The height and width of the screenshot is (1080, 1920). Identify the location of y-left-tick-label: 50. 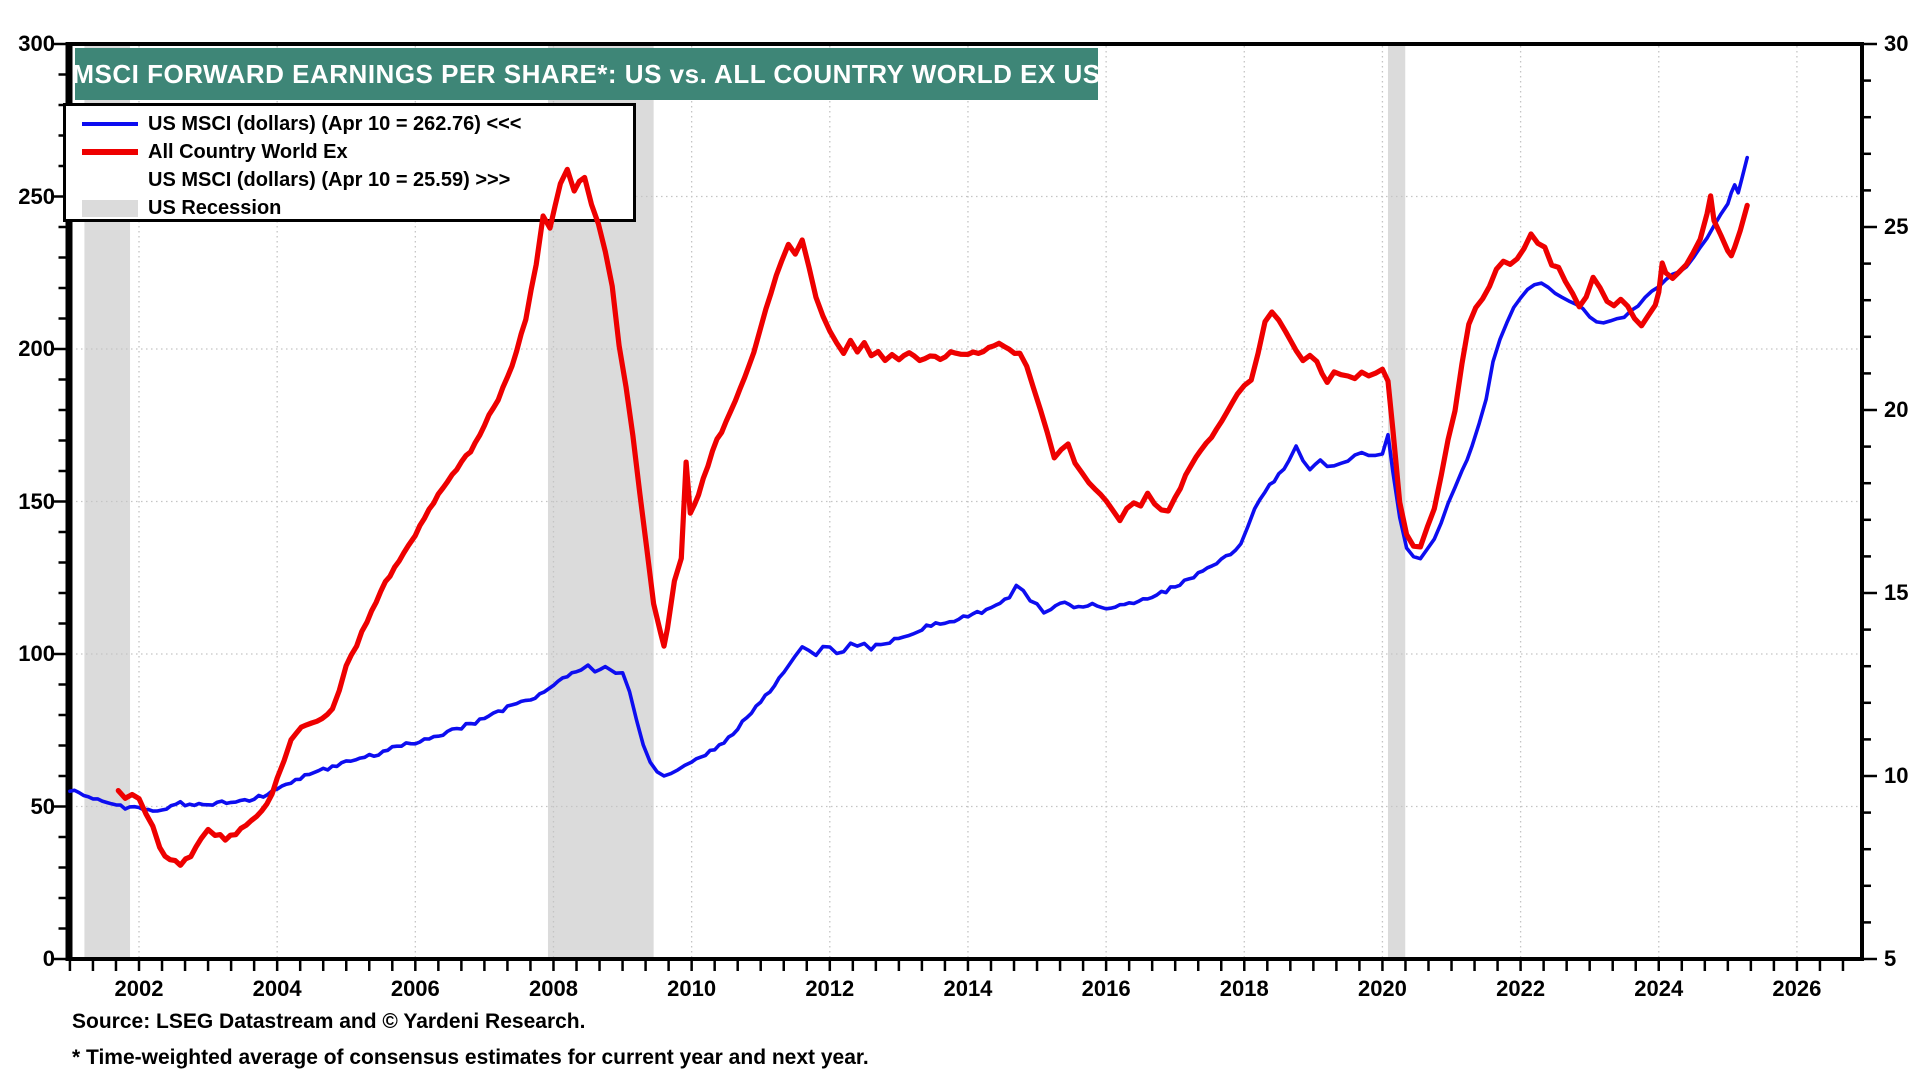
(42, 806).